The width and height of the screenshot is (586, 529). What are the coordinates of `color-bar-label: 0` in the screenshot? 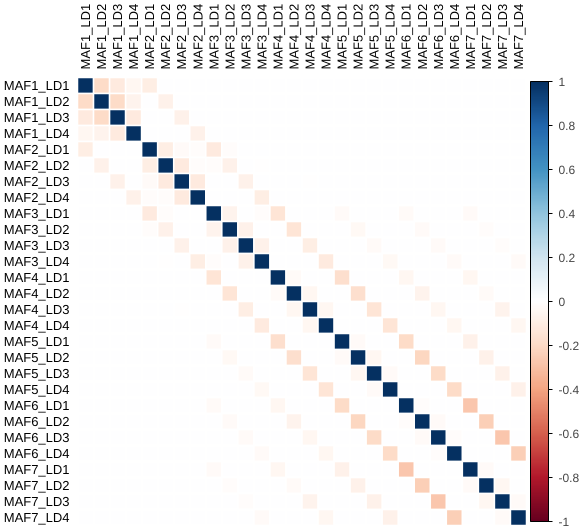 It's located at (562, 302).